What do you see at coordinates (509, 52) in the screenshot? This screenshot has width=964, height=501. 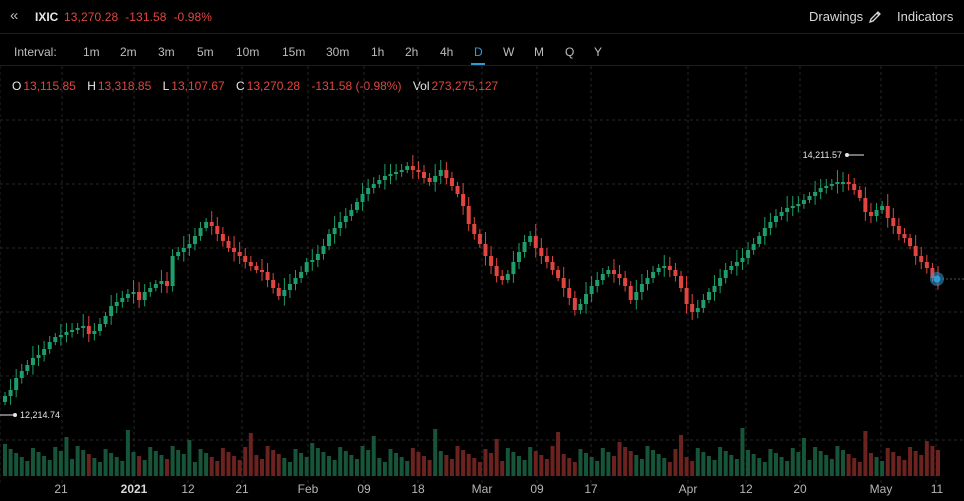 I see `interval-w: W` at bounding box center [509, 52].